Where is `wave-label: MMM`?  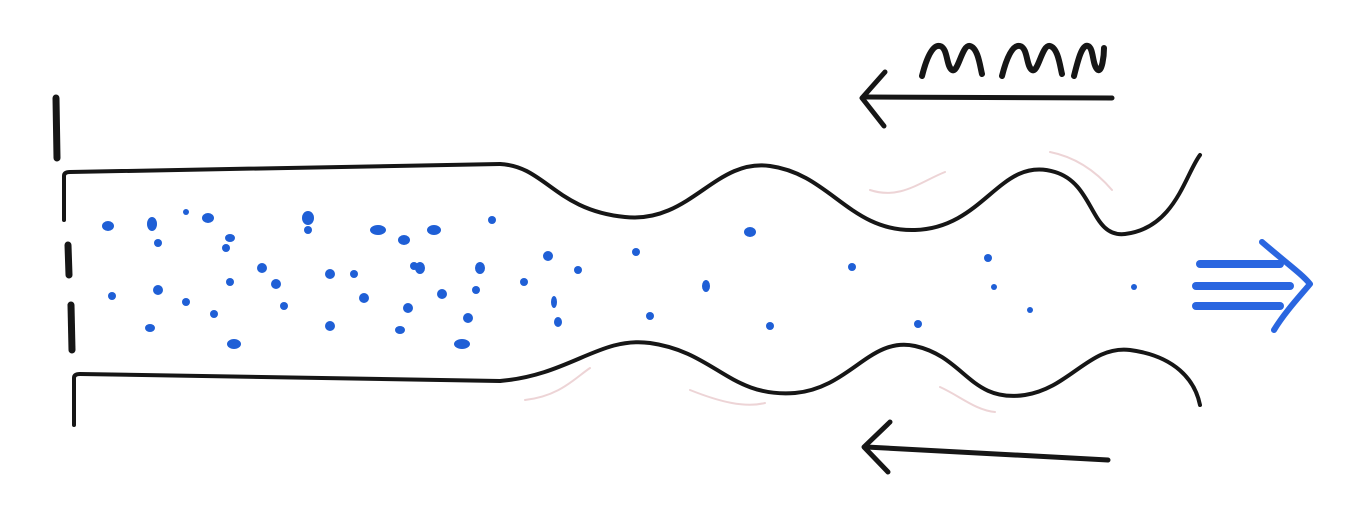
wave-label: MMM is located at coordinates (553, 39).